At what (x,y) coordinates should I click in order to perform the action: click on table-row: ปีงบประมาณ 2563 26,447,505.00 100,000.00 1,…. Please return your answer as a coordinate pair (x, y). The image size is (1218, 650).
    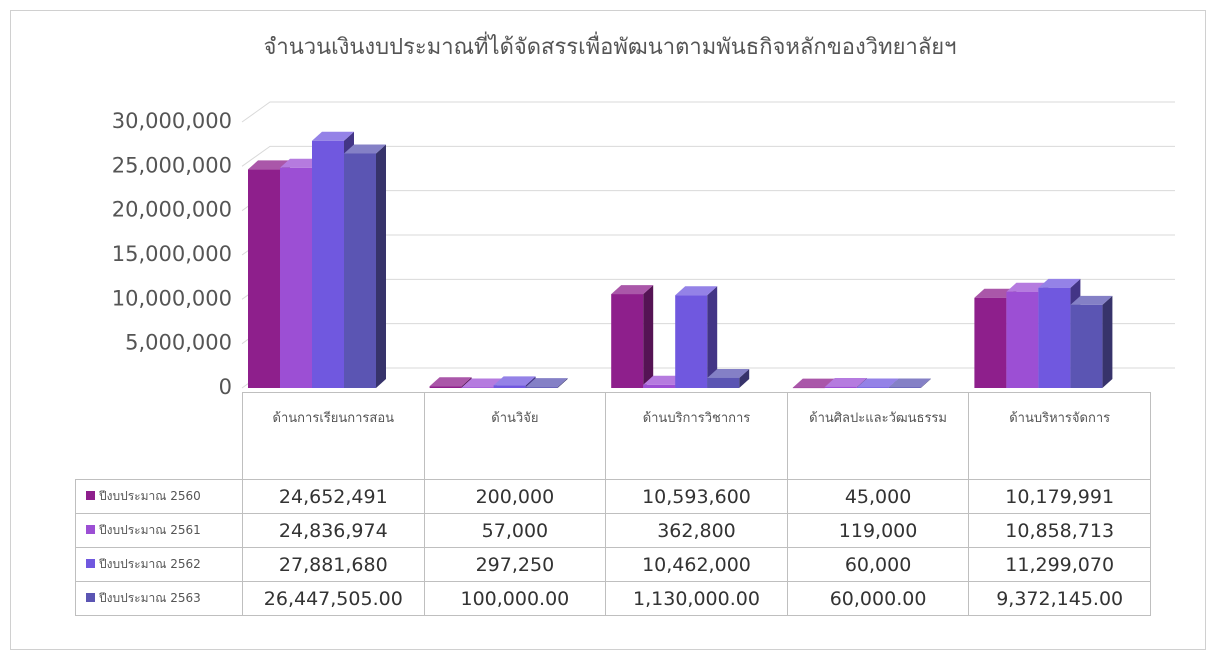
    Looking at the image, I should click on (613, 598).